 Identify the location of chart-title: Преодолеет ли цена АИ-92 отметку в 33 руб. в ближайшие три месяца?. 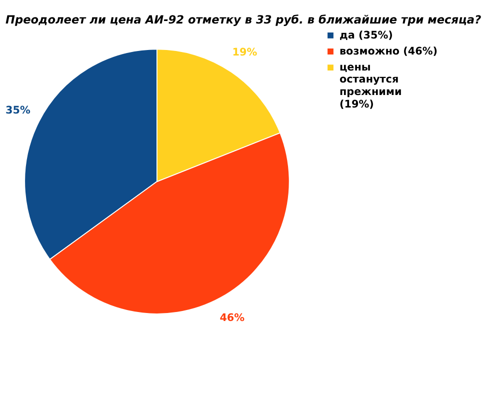
(244, 19).